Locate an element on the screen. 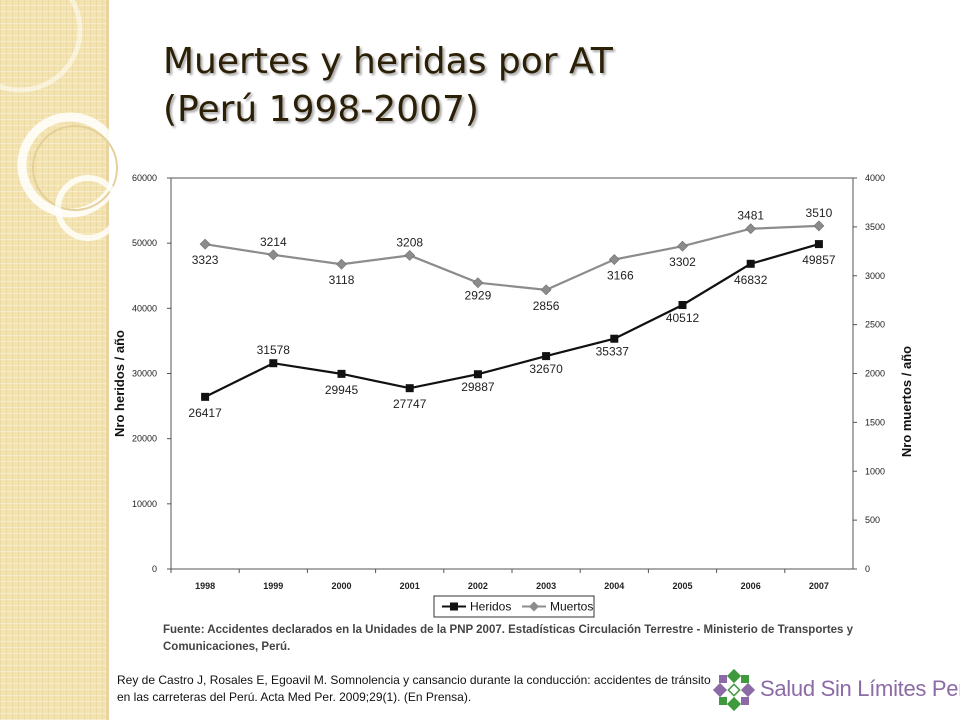  series-line-muertos is located at coordinates (511, 257).